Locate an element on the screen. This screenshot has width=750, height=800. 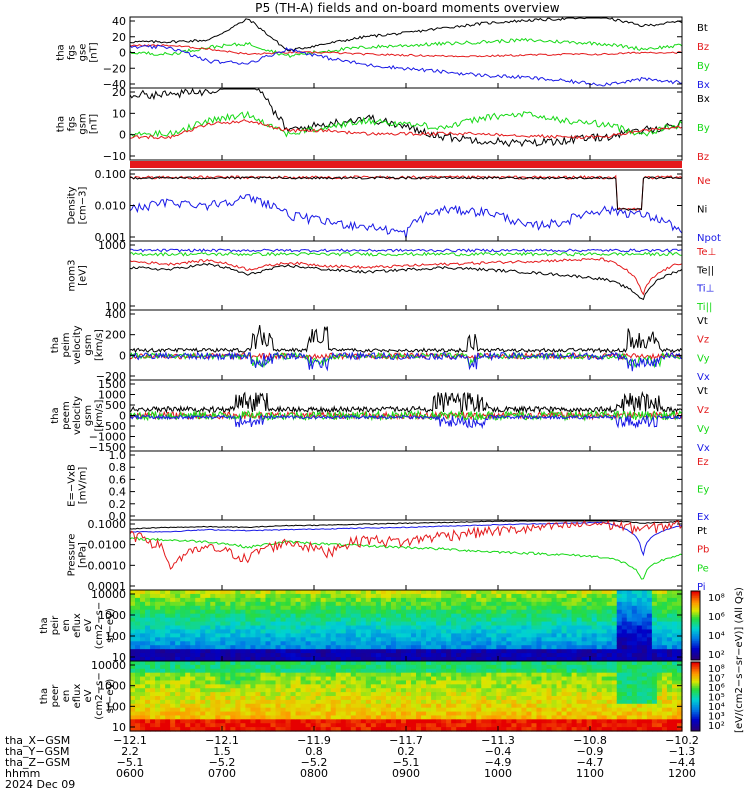
ytick-label-peem-velocity: 1000 is located at coordinates (112, 395).